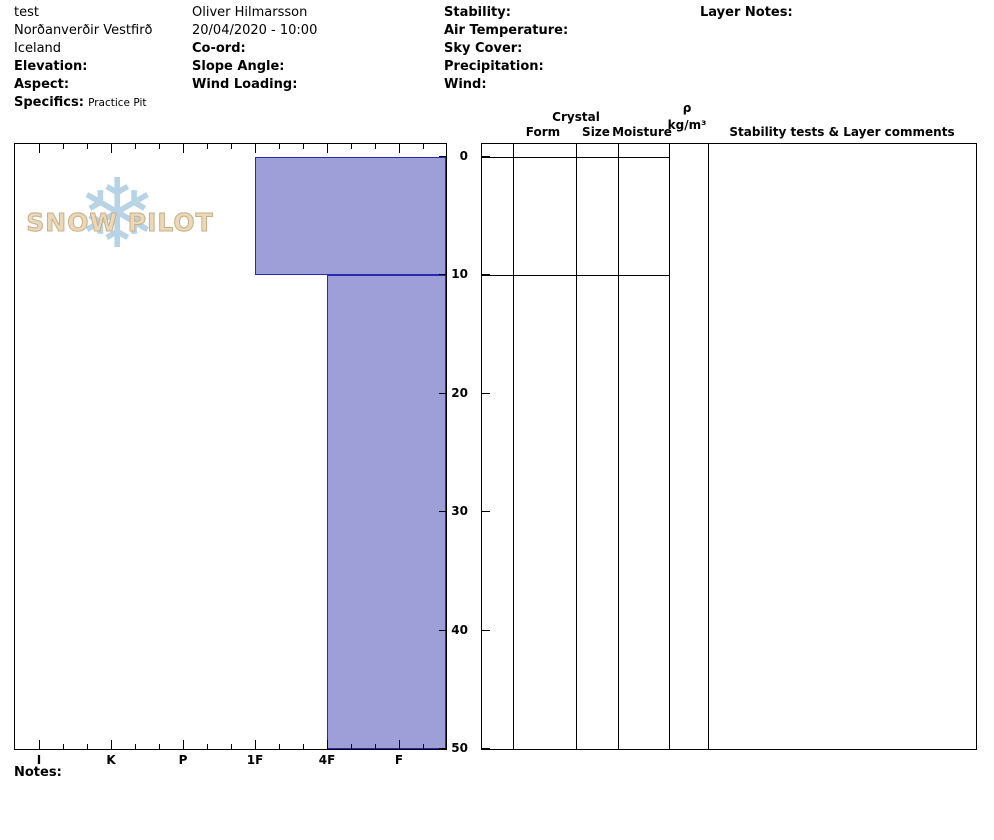  What do you see at coordinates (494, 66) in the screenshot?
I see `precipitation-label: Precipitation:` at bounding box center [494, 66].